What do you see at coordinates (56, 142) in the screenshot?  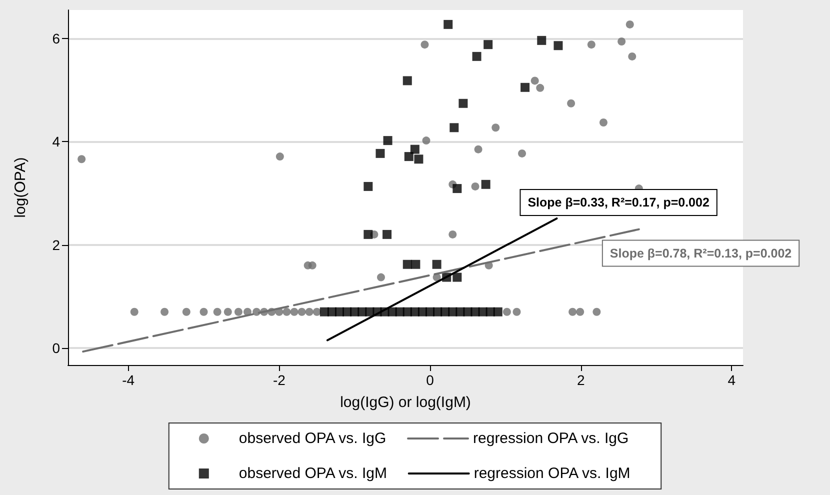 I see `y-tick-label: 4` at bounding box center [56, 142].